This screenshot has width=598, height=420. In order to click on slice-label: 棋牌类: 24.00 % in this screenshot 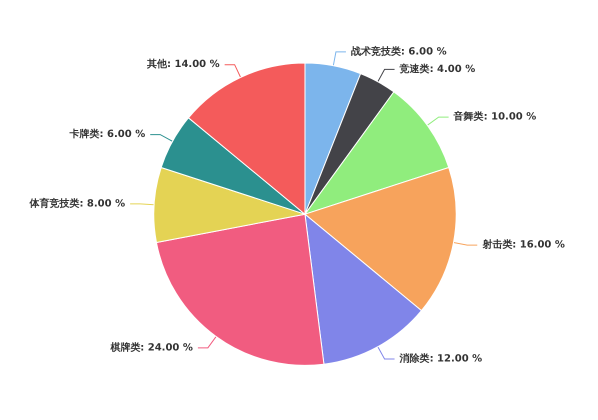, I will do `click(151, 347)`.